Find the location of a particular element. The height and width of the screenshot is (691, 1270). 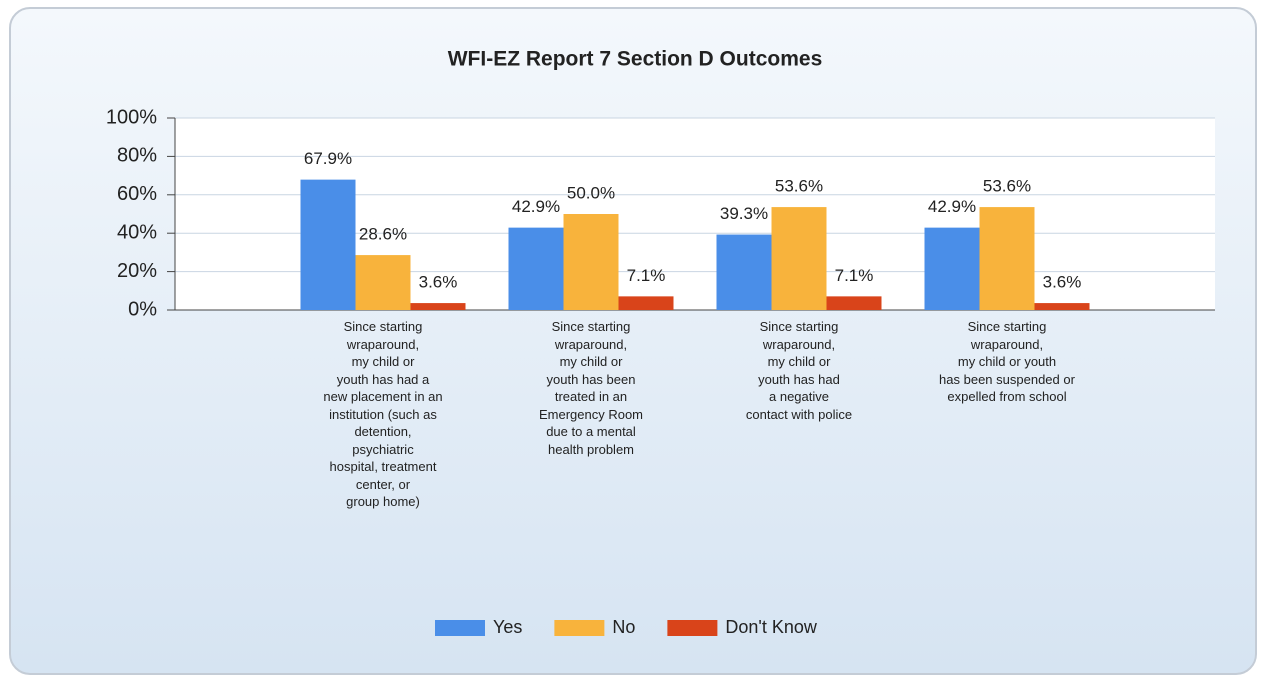

y-tick-label: 80% is located at coordinates (137, 156).